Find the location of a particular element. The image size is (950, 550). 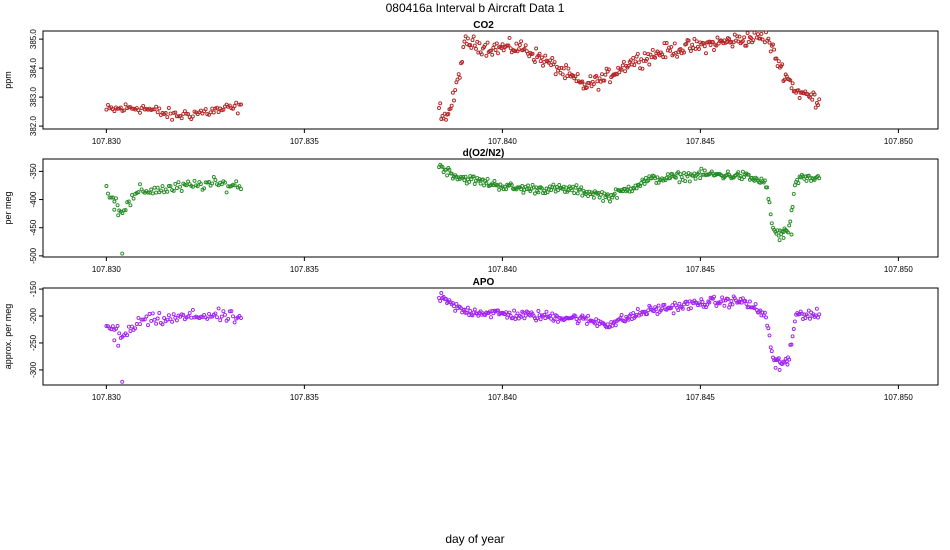

y-tick-label: -350 is located at coordinates (33, 171).